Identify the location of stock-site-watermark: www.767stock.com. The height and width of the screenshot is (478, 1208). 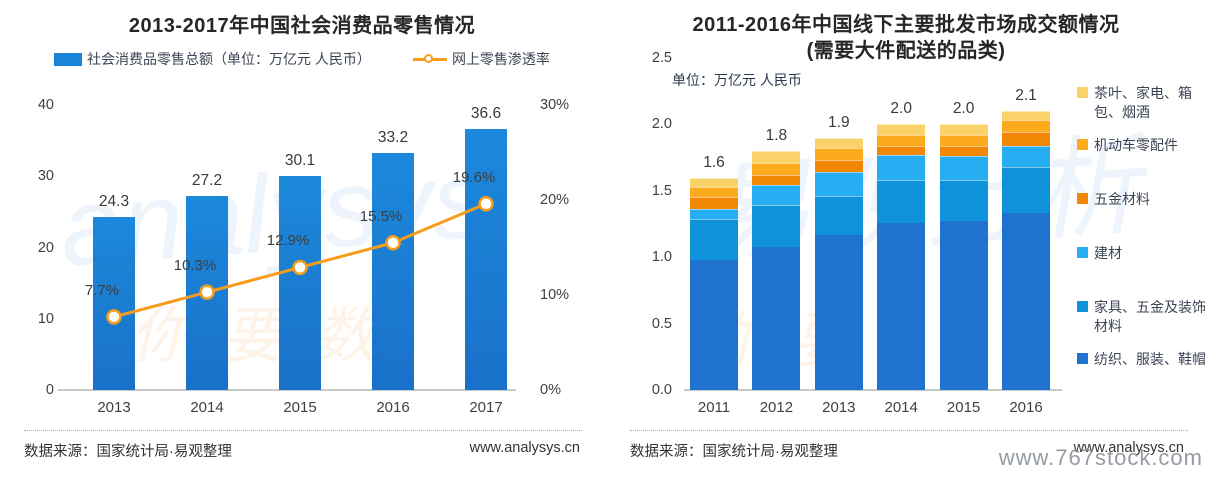
(1100, 457).